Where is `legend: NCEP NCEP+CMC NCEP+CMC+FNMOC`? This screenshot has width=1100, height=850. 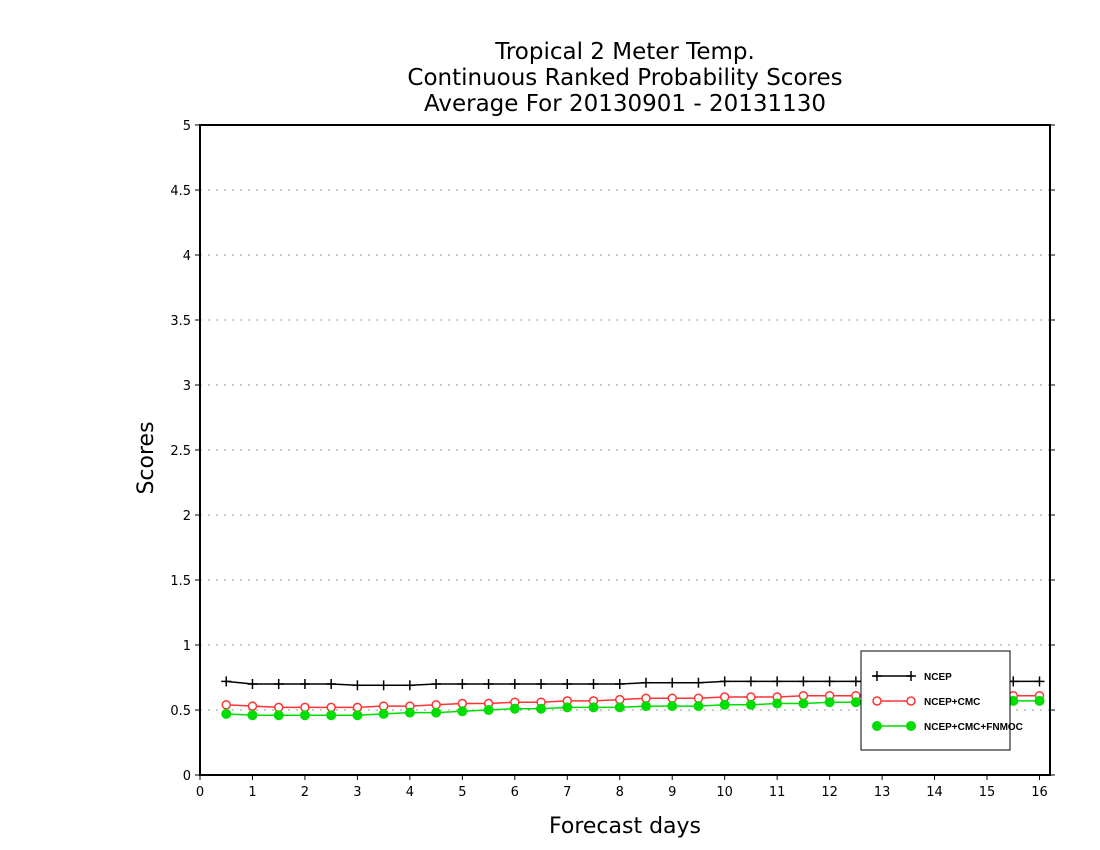
legend: NCEP NCEP+CMC NCEP+CMC+FNMOC is located at coordinates (941, 700).